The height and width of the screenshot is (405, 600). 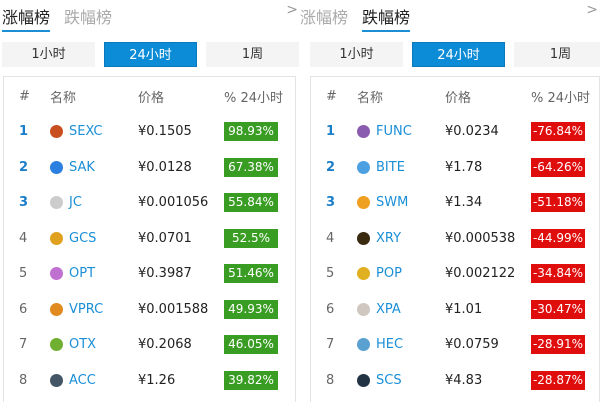 What do you see at coordinates (392, 202) in the screenshot?
I see `coin-name: SWM` at bounding box center [392, 202].